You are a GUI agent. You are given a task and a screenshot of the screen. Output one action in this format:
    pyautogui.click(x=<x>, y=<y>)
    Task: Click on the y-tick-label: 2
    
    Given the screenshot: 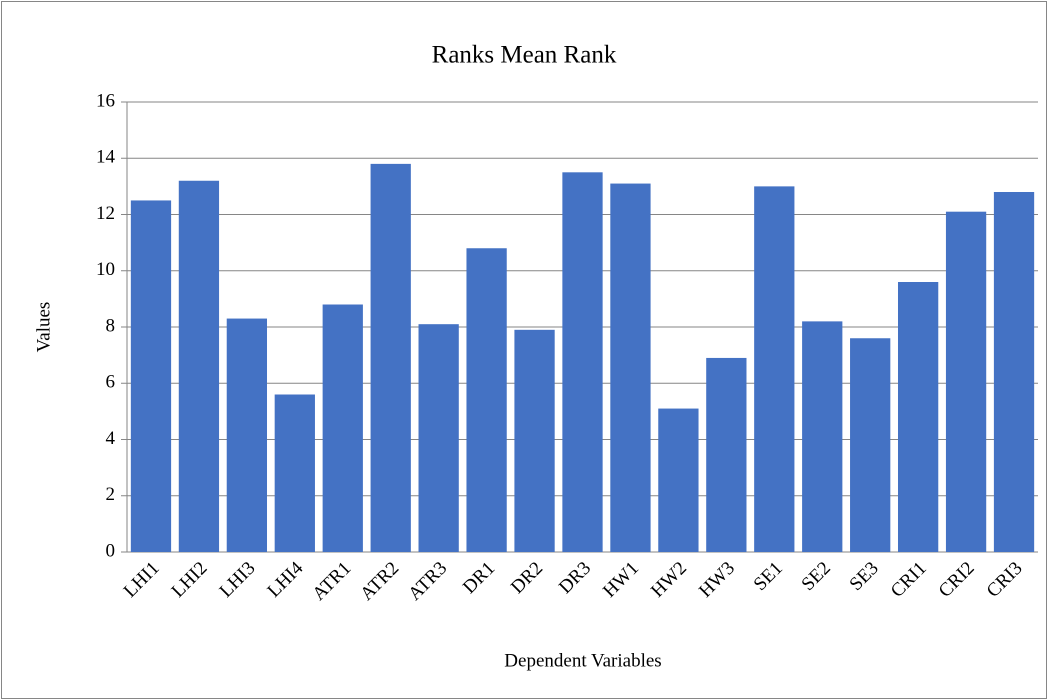 What is the action you would take?
    pyautogui.click(x=111, y=494)
    